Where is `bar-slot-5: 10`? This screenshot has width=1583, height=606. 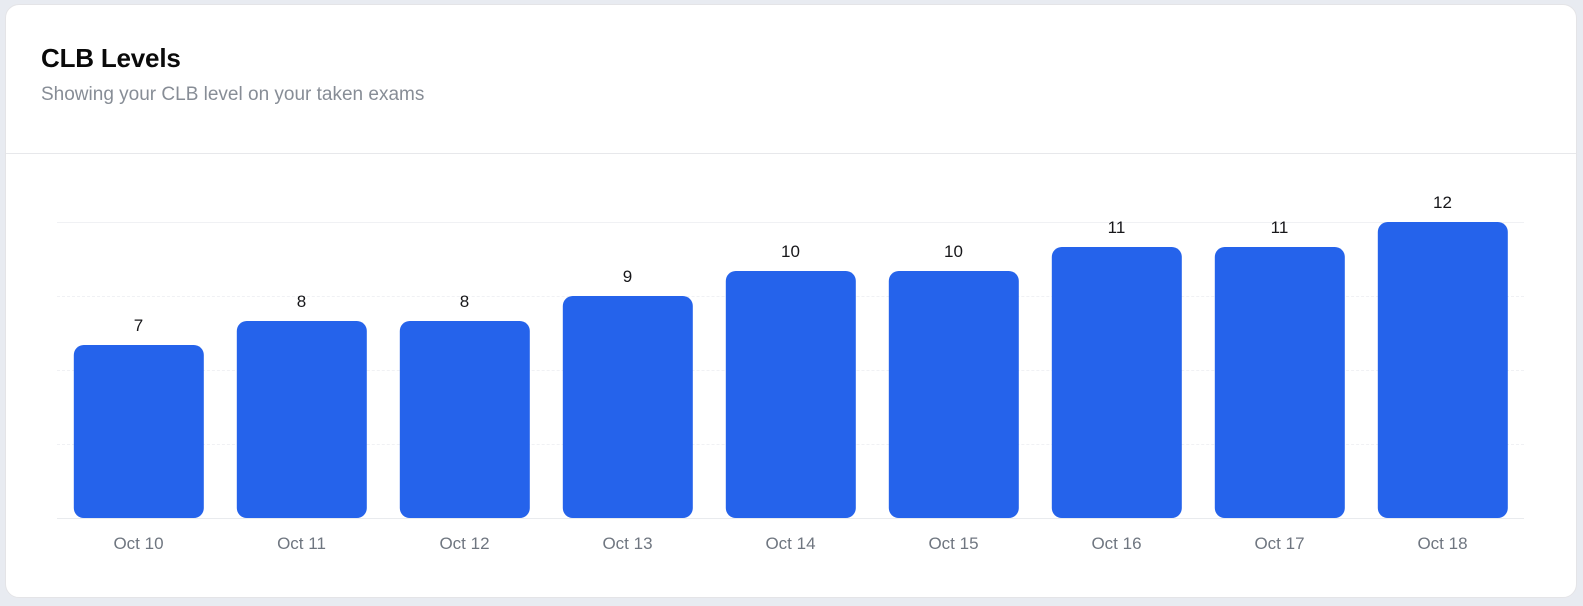 bar-slot-5: 10 is located at coordinates (953, 371).